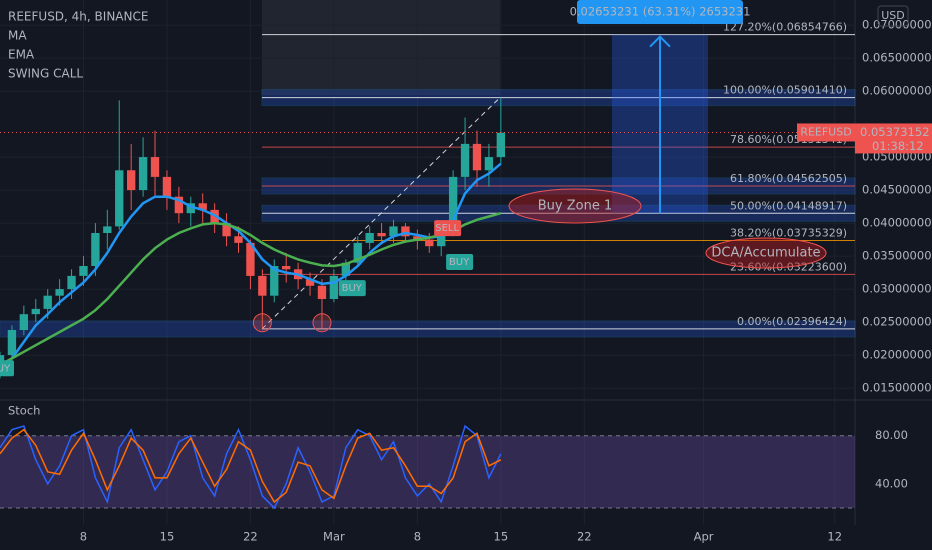  What do you see at coordinates (788, 178) in the screenshot?
I see `fib-label: 61.80%(0.04562505)` at bounding box center [788, 178].